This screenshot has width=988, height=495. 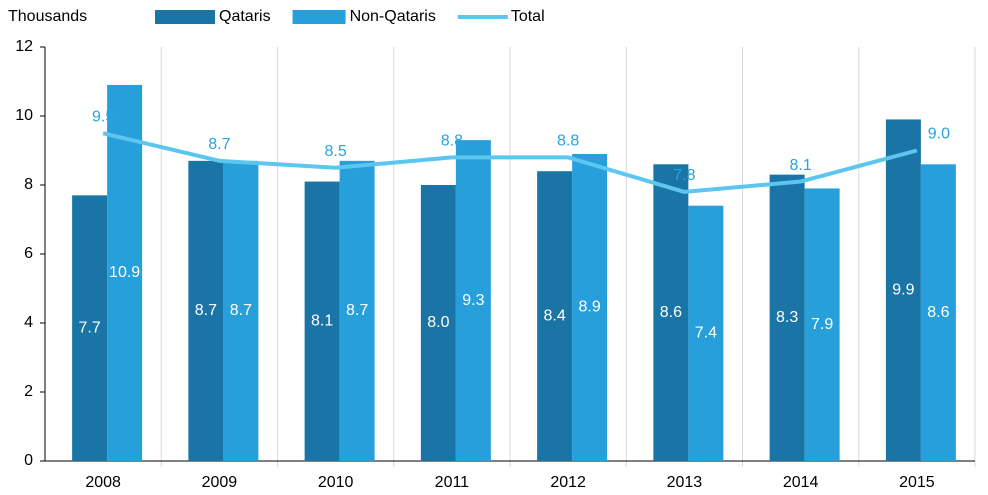 What do you see at coordinates (336, 151) in the screenshot?
I see `line-value-label: 8.5` at bounding box center [336, 151].